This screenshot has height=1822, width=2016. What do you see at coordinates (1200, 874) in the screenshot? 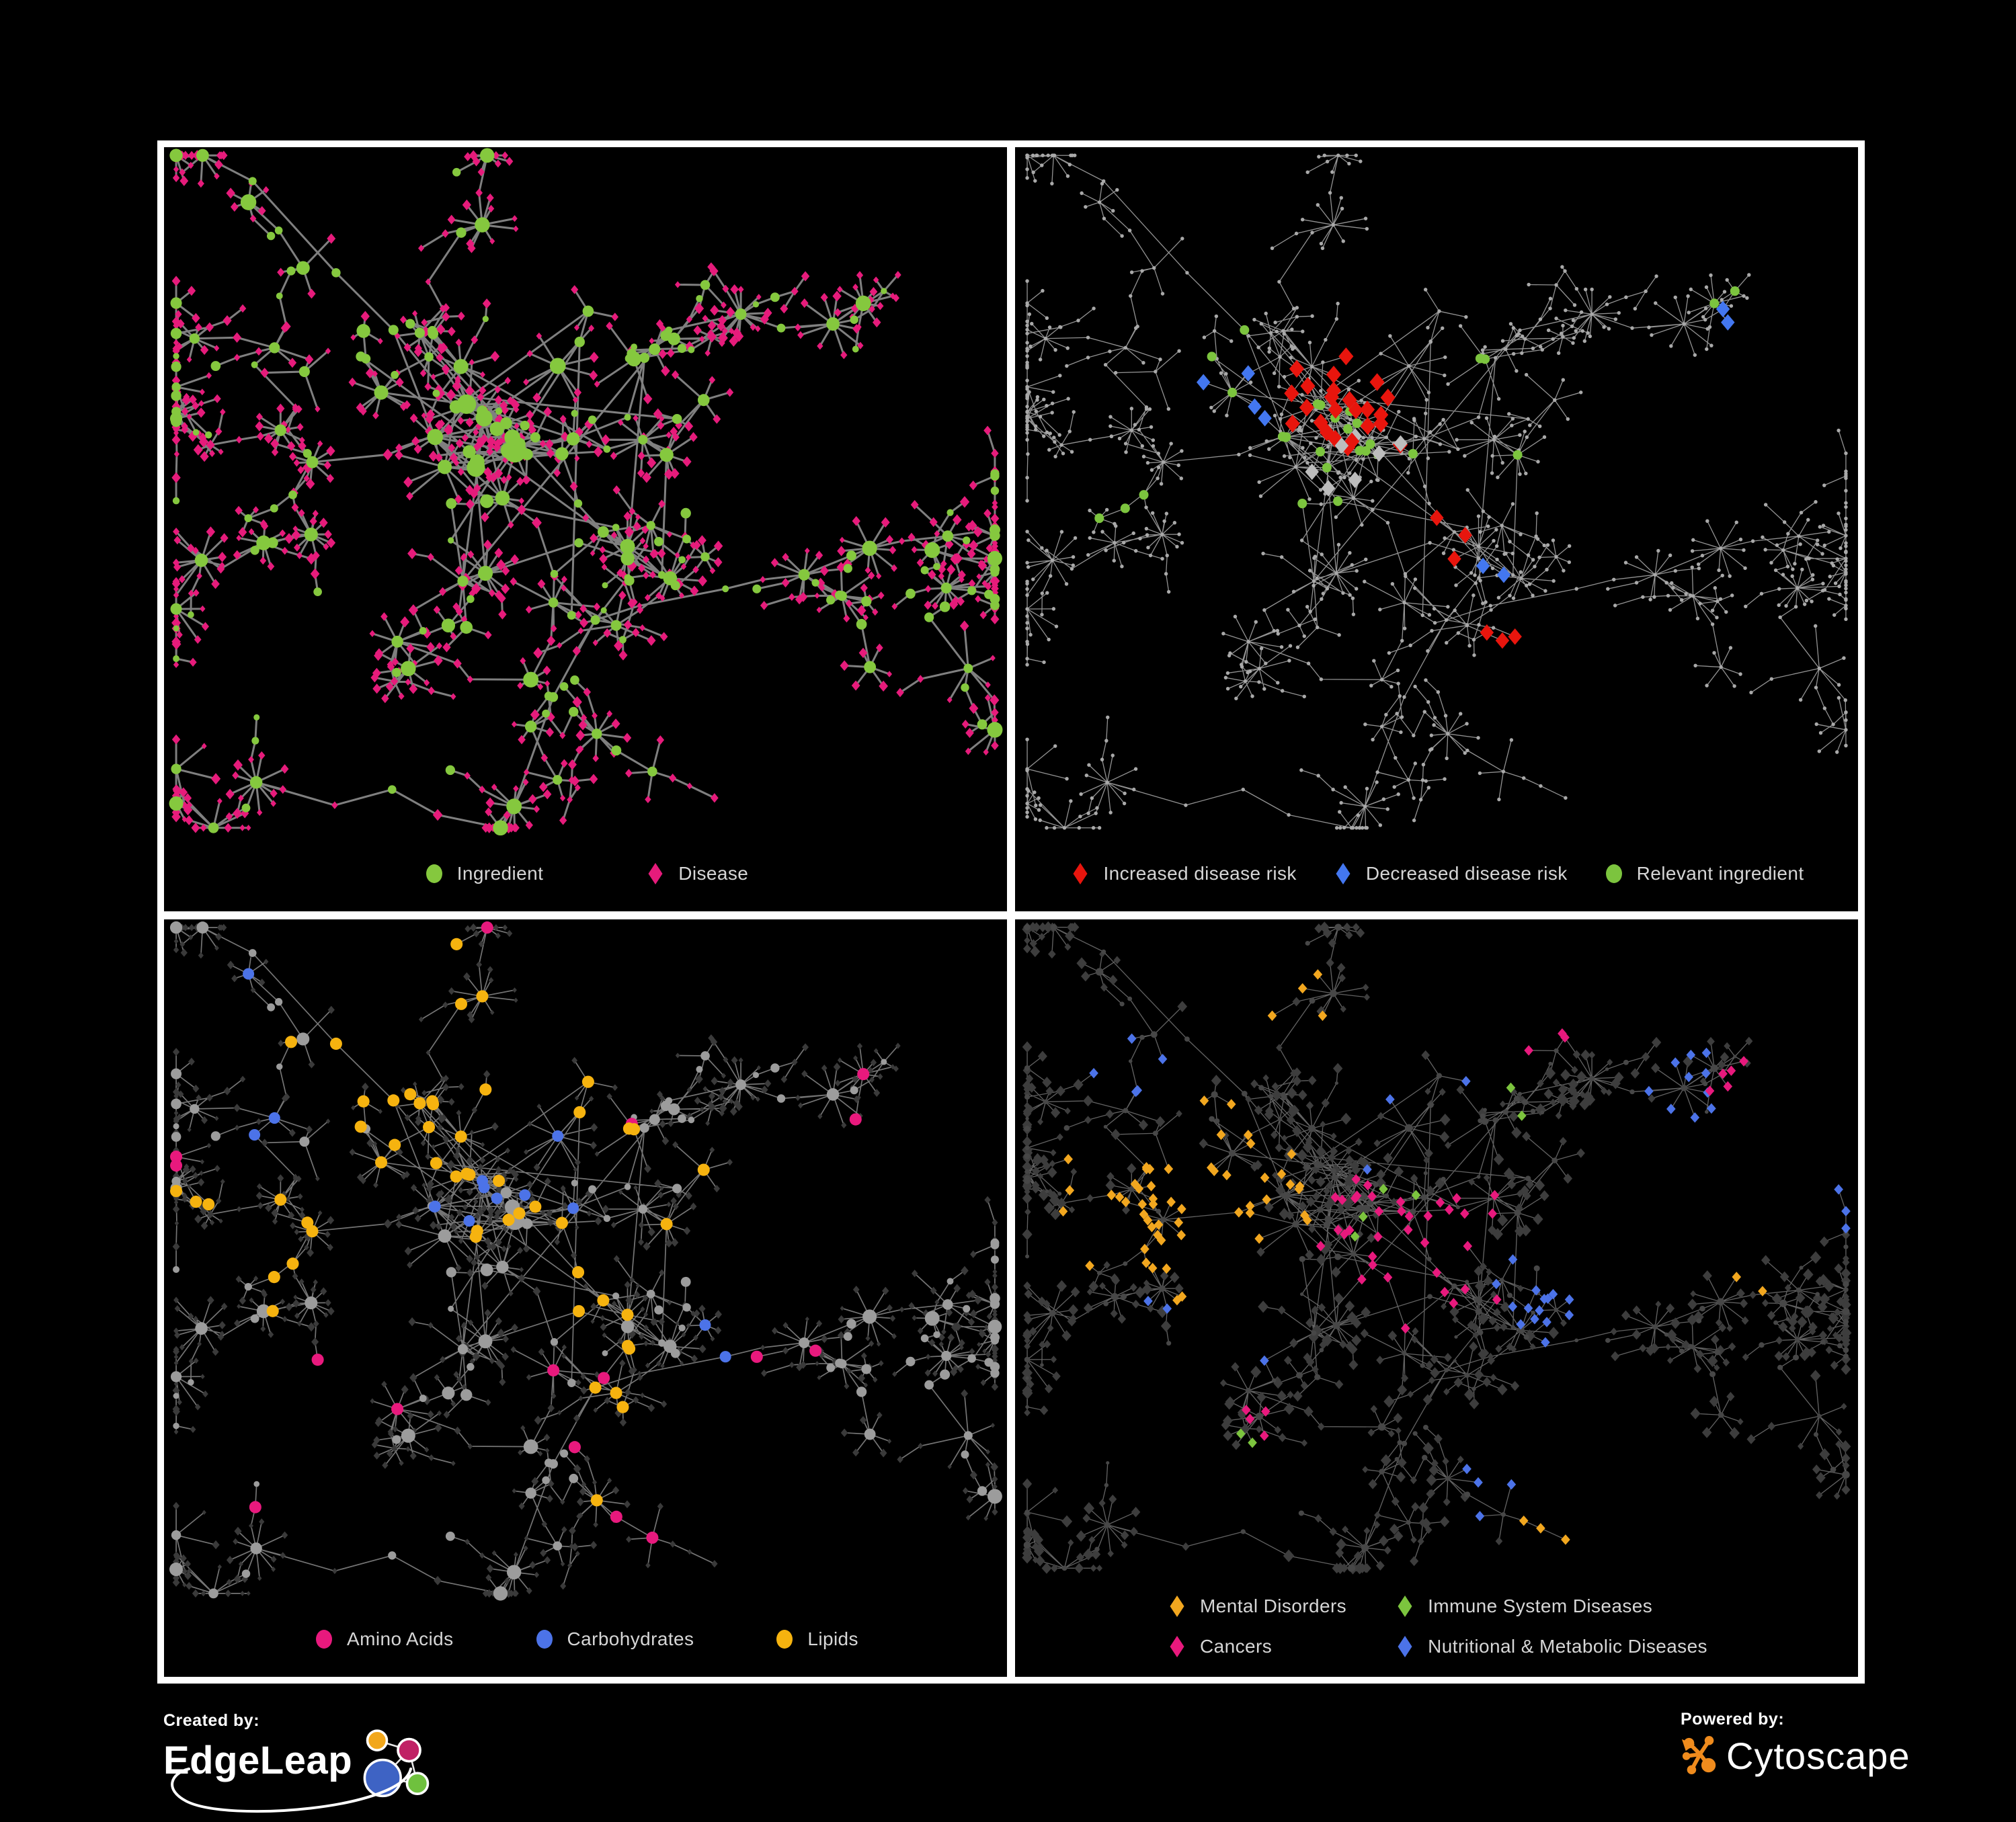
I see `legend-label: Increased disease risk` at bounding box center [1200, 874].